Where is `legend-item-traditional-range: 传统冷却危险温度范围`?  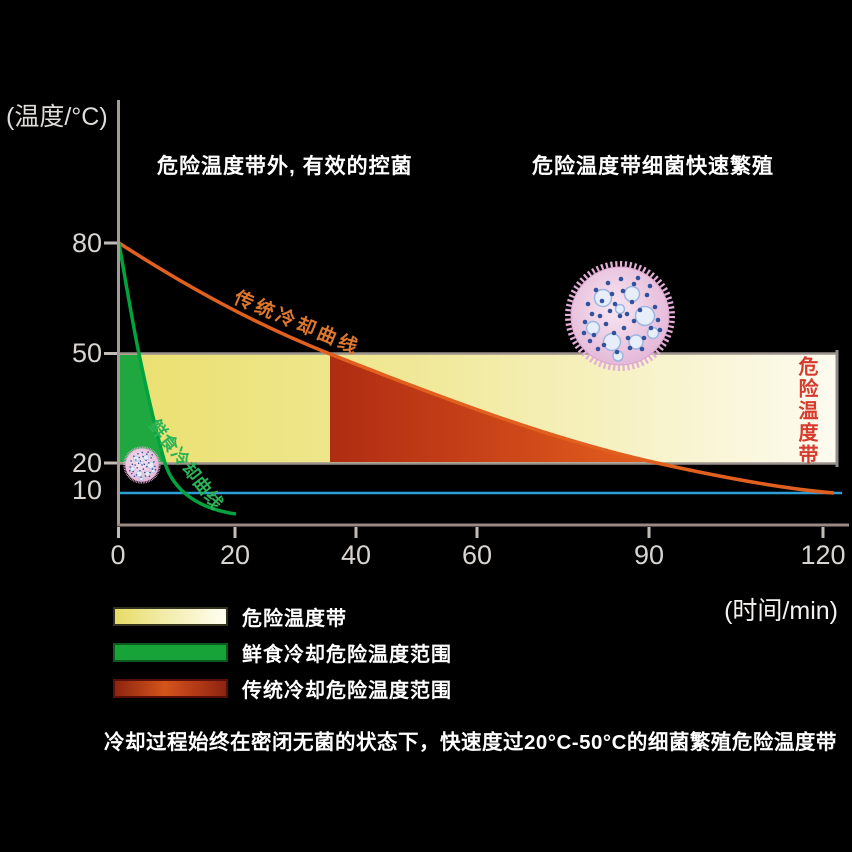 legend-item-traditional-range: 传统冷却危险温度范围 is located at coordinates (282, 688).